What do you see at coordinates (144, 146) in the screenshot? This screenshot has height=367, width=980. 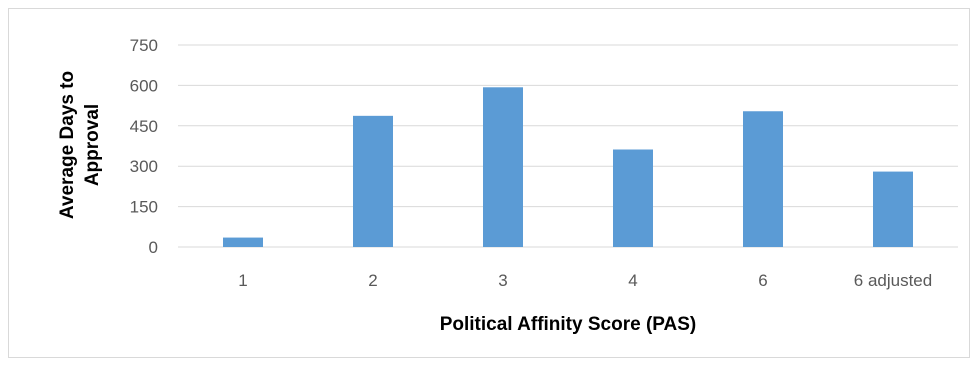 I see `y-axis-ticks: 0 150 300 450 600 750` at bounding box center [144, 146].